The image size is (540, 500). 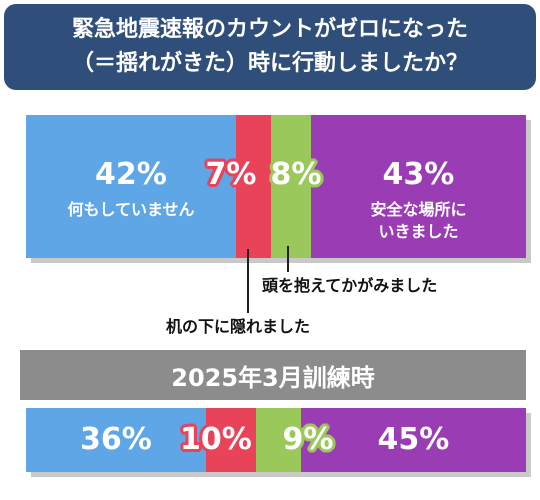 I want to click on annotation-under-desk: 机の下に隠れました, so click(x=238, y=326).